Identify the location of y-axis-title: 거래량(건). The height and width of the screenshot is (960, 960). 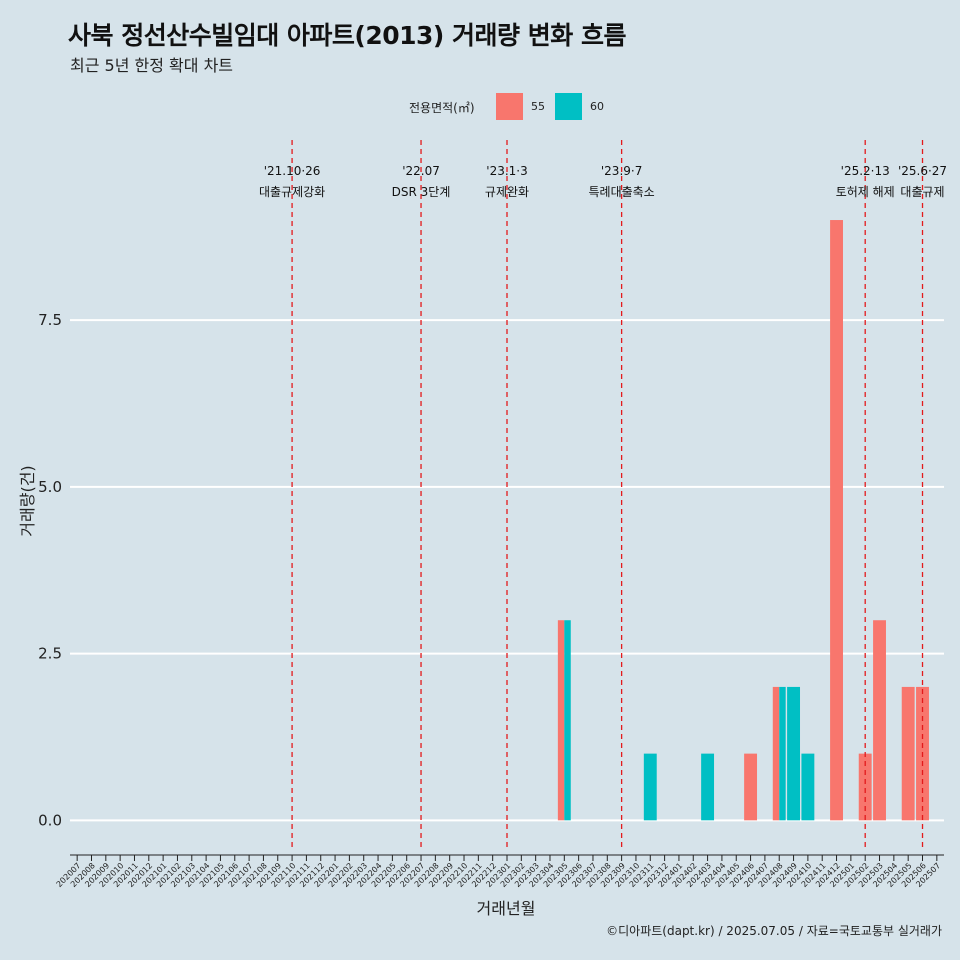
(27, 500).